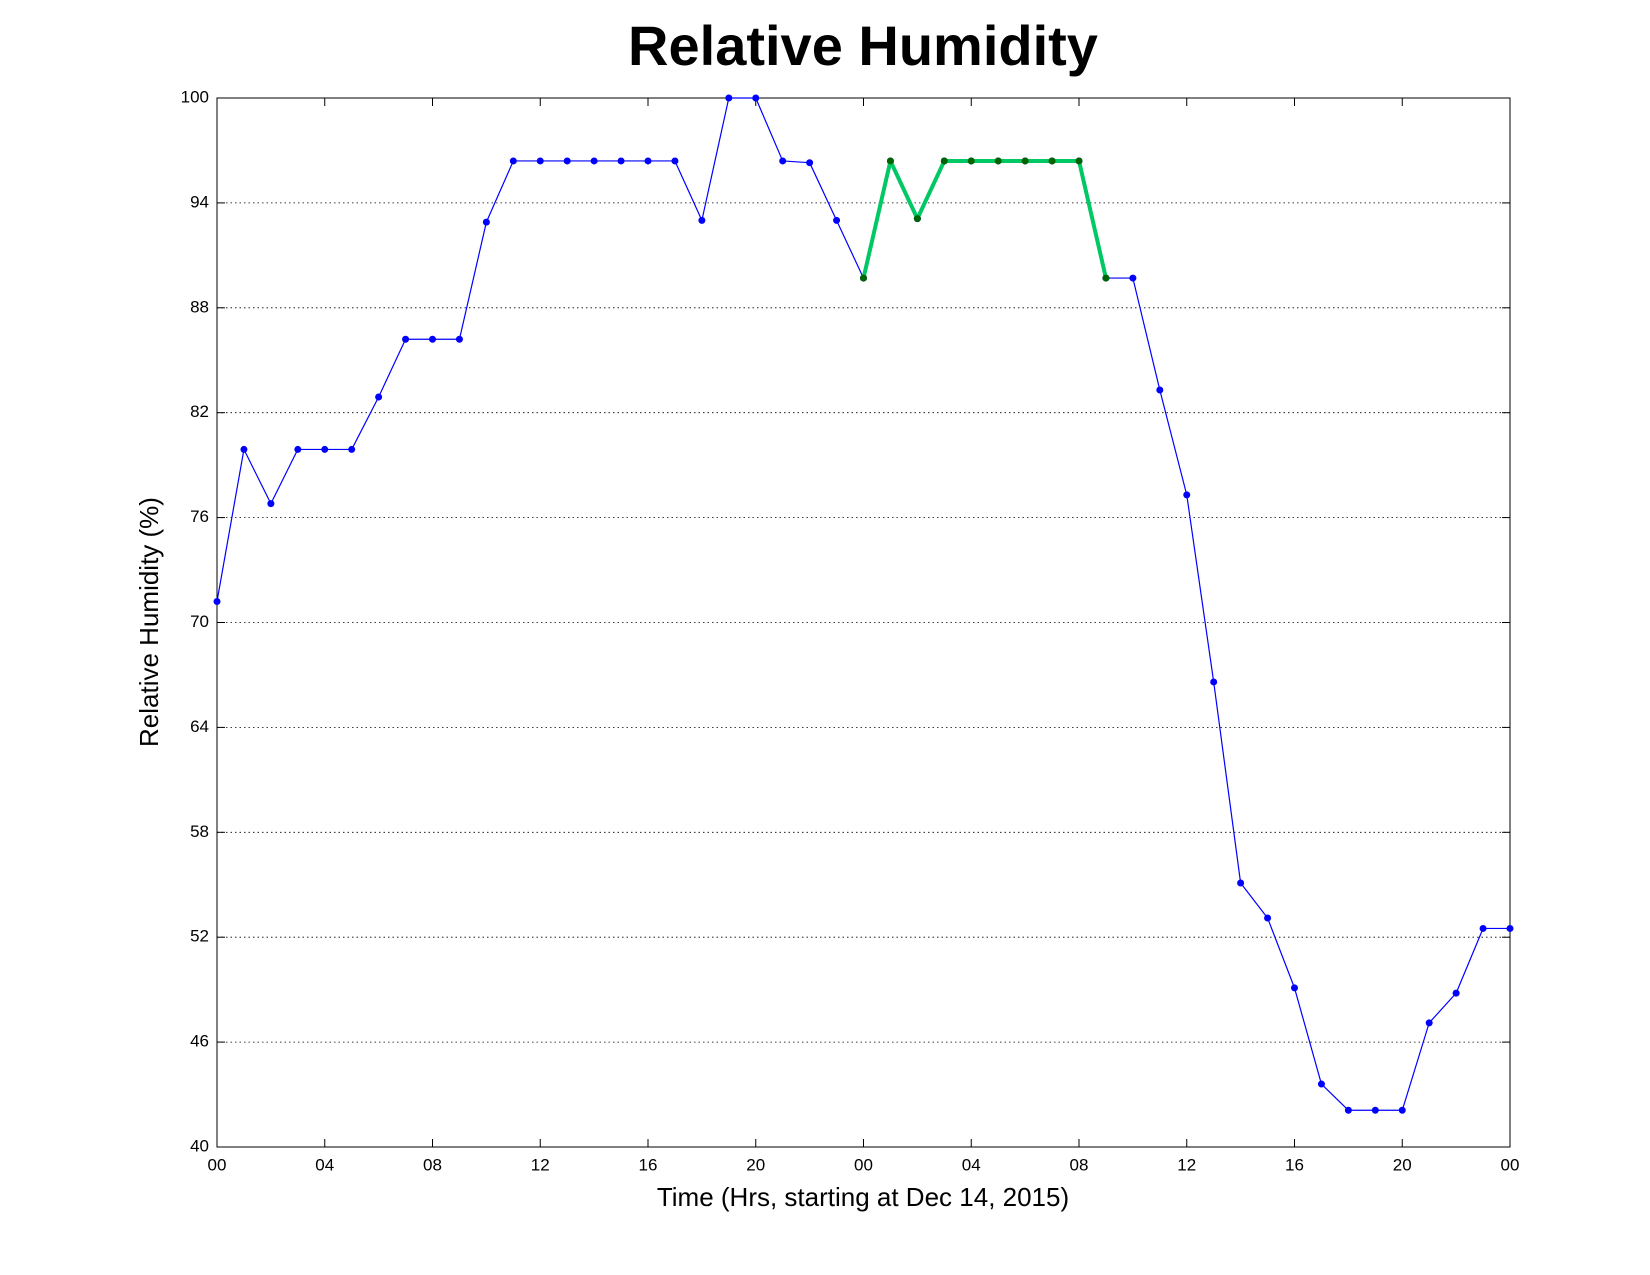 Image resolution: width=1650 pixels, height=1275 pixels. Describe the element at coordinates (199, 621) in the screenshot. I see `y-tick-label: 70` at that location.